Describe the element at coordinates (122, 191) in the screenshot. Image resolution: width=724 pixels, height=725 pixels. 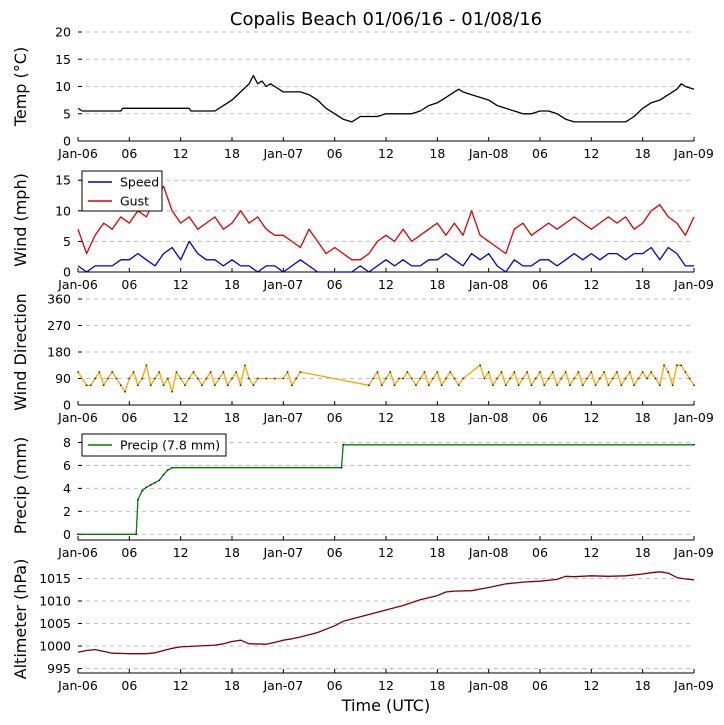
I see `legend: Speed Gust` at that location.